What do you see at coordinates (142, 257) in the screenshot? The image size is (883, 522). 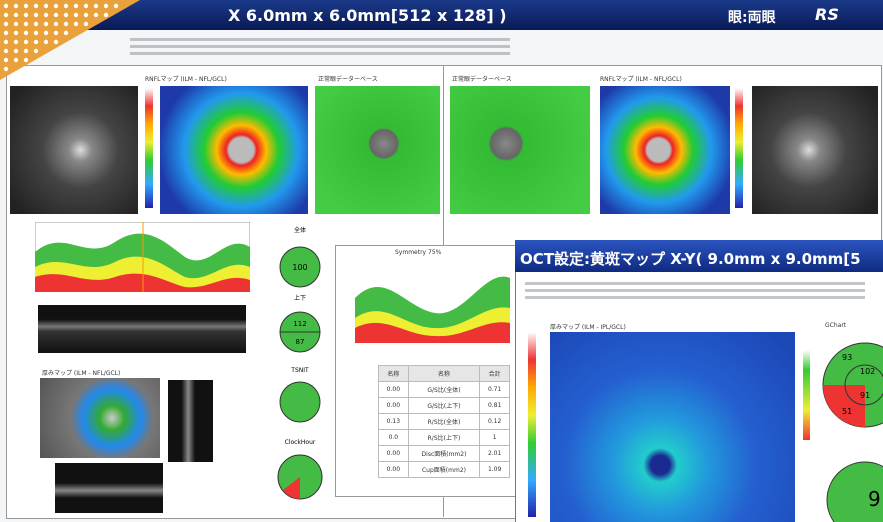 I see `tsnit-graph` at bounding box center [142, 257].